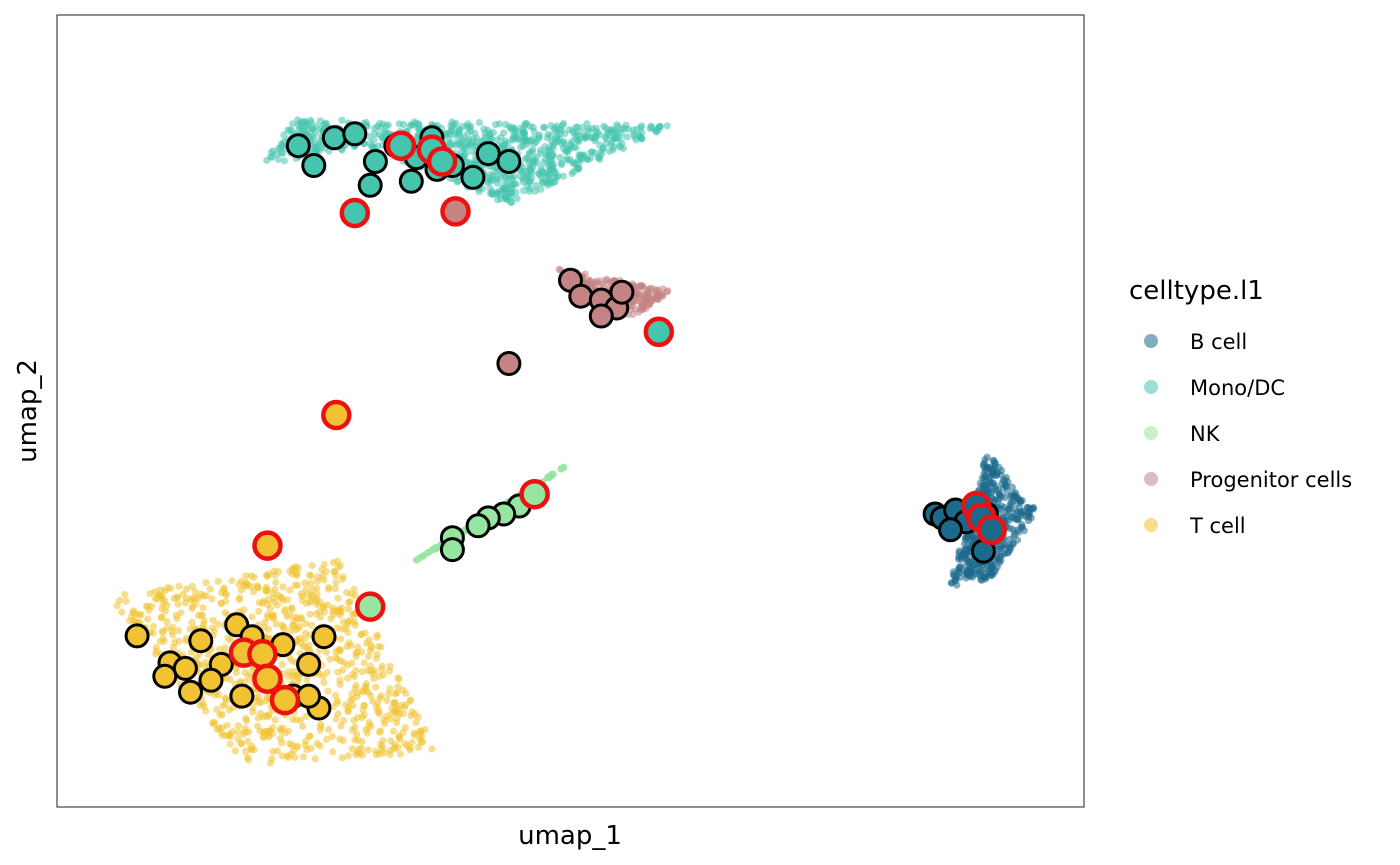 This screenshot has height=865, width=1400. Describe the element at coordinates (285, 700) in the screenshot. I see `highlighted-cell-red-t-cell` at that location.